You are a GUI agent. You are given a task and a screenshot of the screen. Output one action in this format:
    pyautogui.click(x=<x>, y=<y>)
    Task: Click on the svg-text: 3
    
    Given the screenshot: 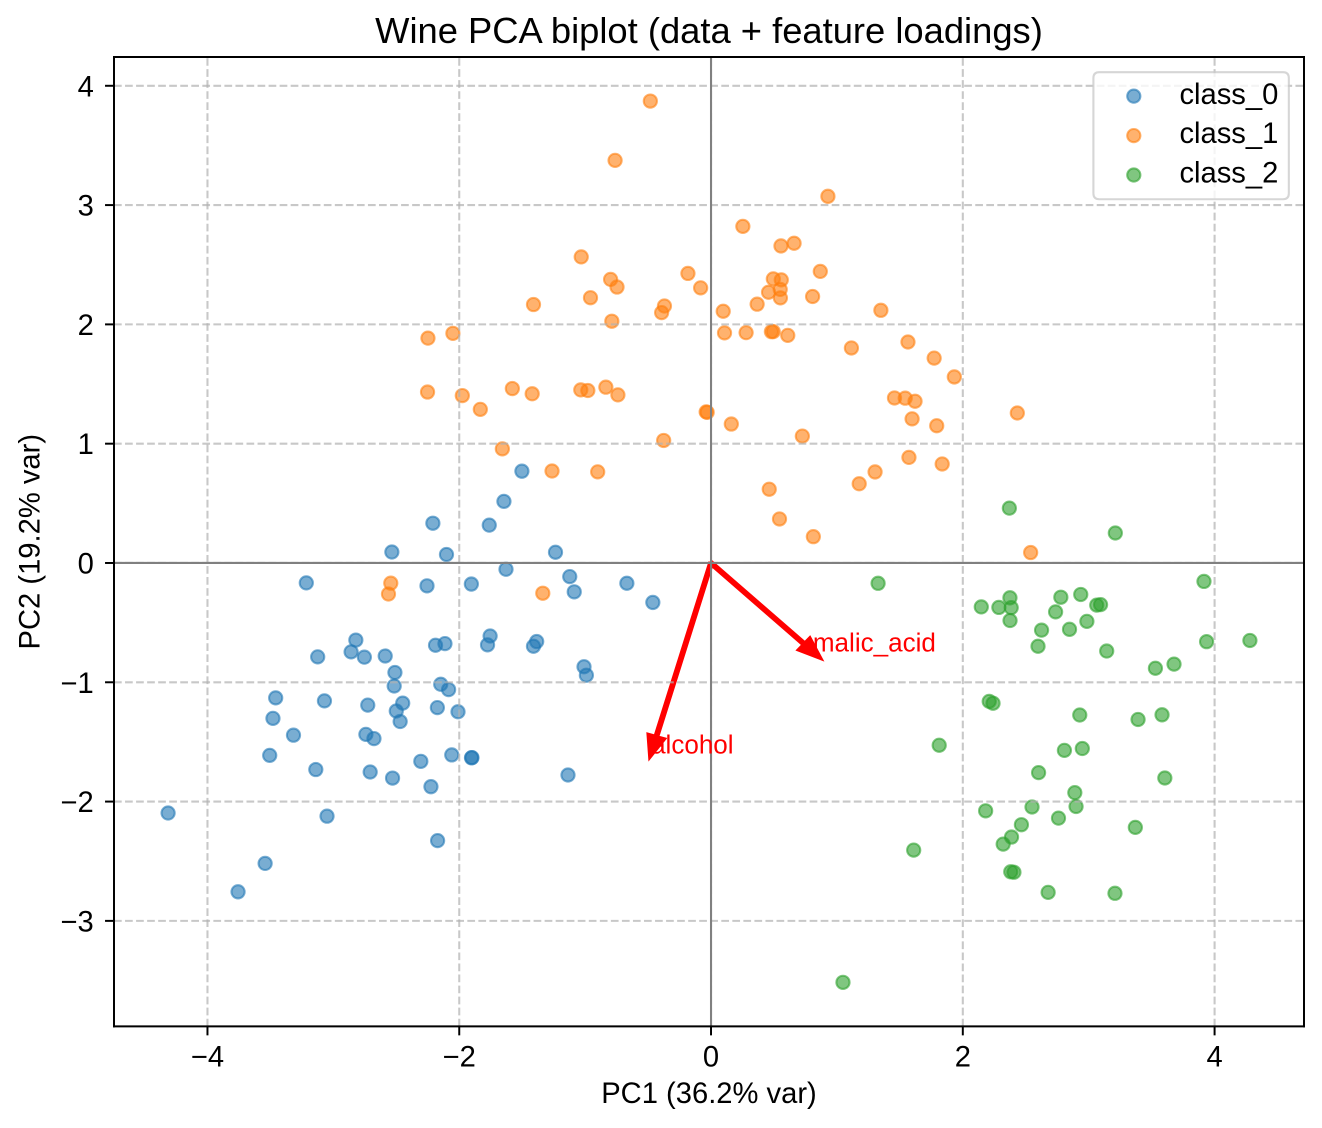 What is the action you would take?
    pyautogui.click(x=86, y=207)
    